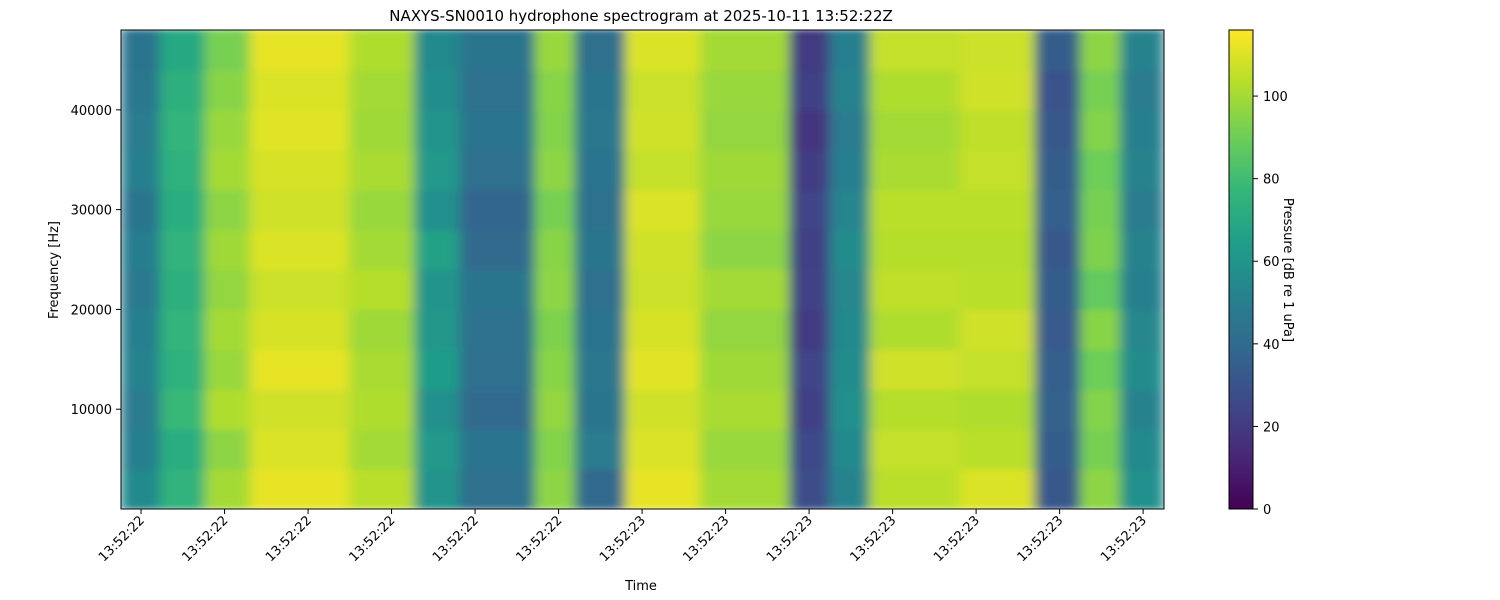 This screenshot has width=1500, height=600. I want to click on y-tick-label: 20000, so click(91, 310).